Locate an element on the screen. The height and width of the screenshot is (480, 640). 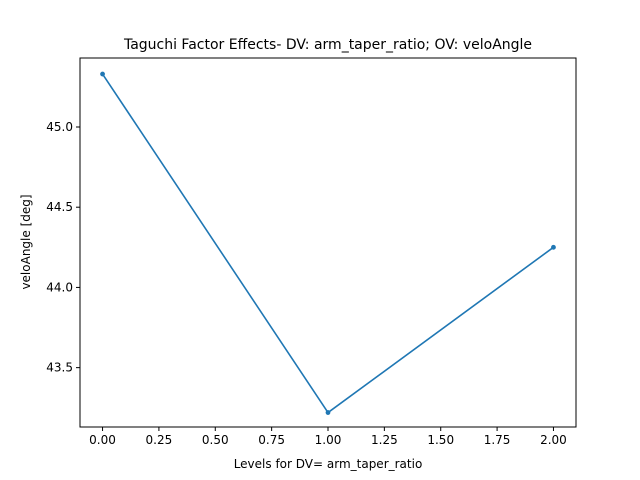
x-tick-label: 0.75 is located at coordinates (271, 440).